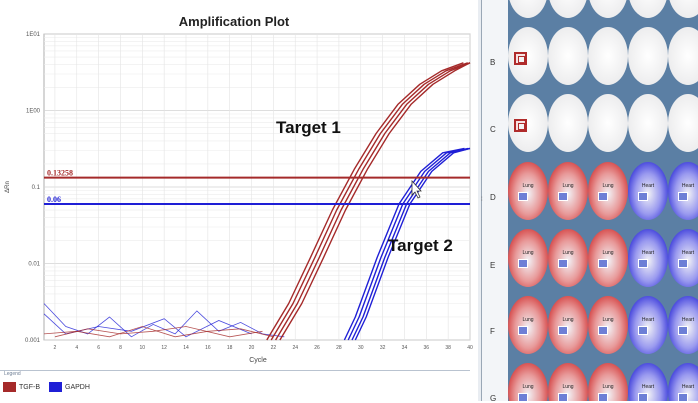 The width and height of the screenshot is (698, 403). What do you see at coordinates (427, 348) in the screenshot?
I see `x-tick-label: 36` at bounding box center [427, 348].